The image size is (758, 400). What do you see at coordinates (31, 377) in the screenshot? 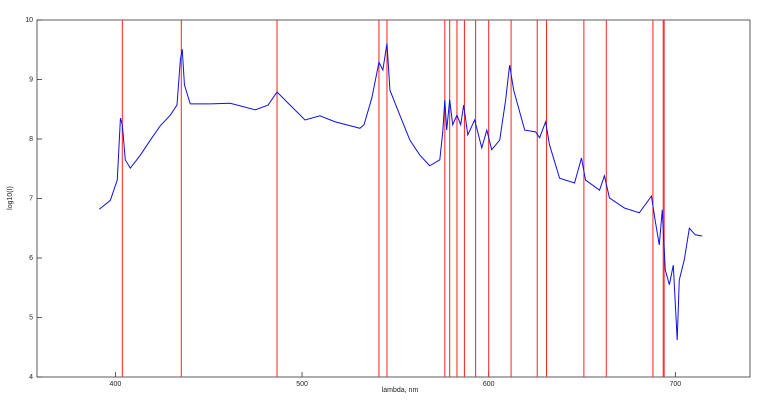
I see `y-tick-label: 4` at bounding box center [31, 377].